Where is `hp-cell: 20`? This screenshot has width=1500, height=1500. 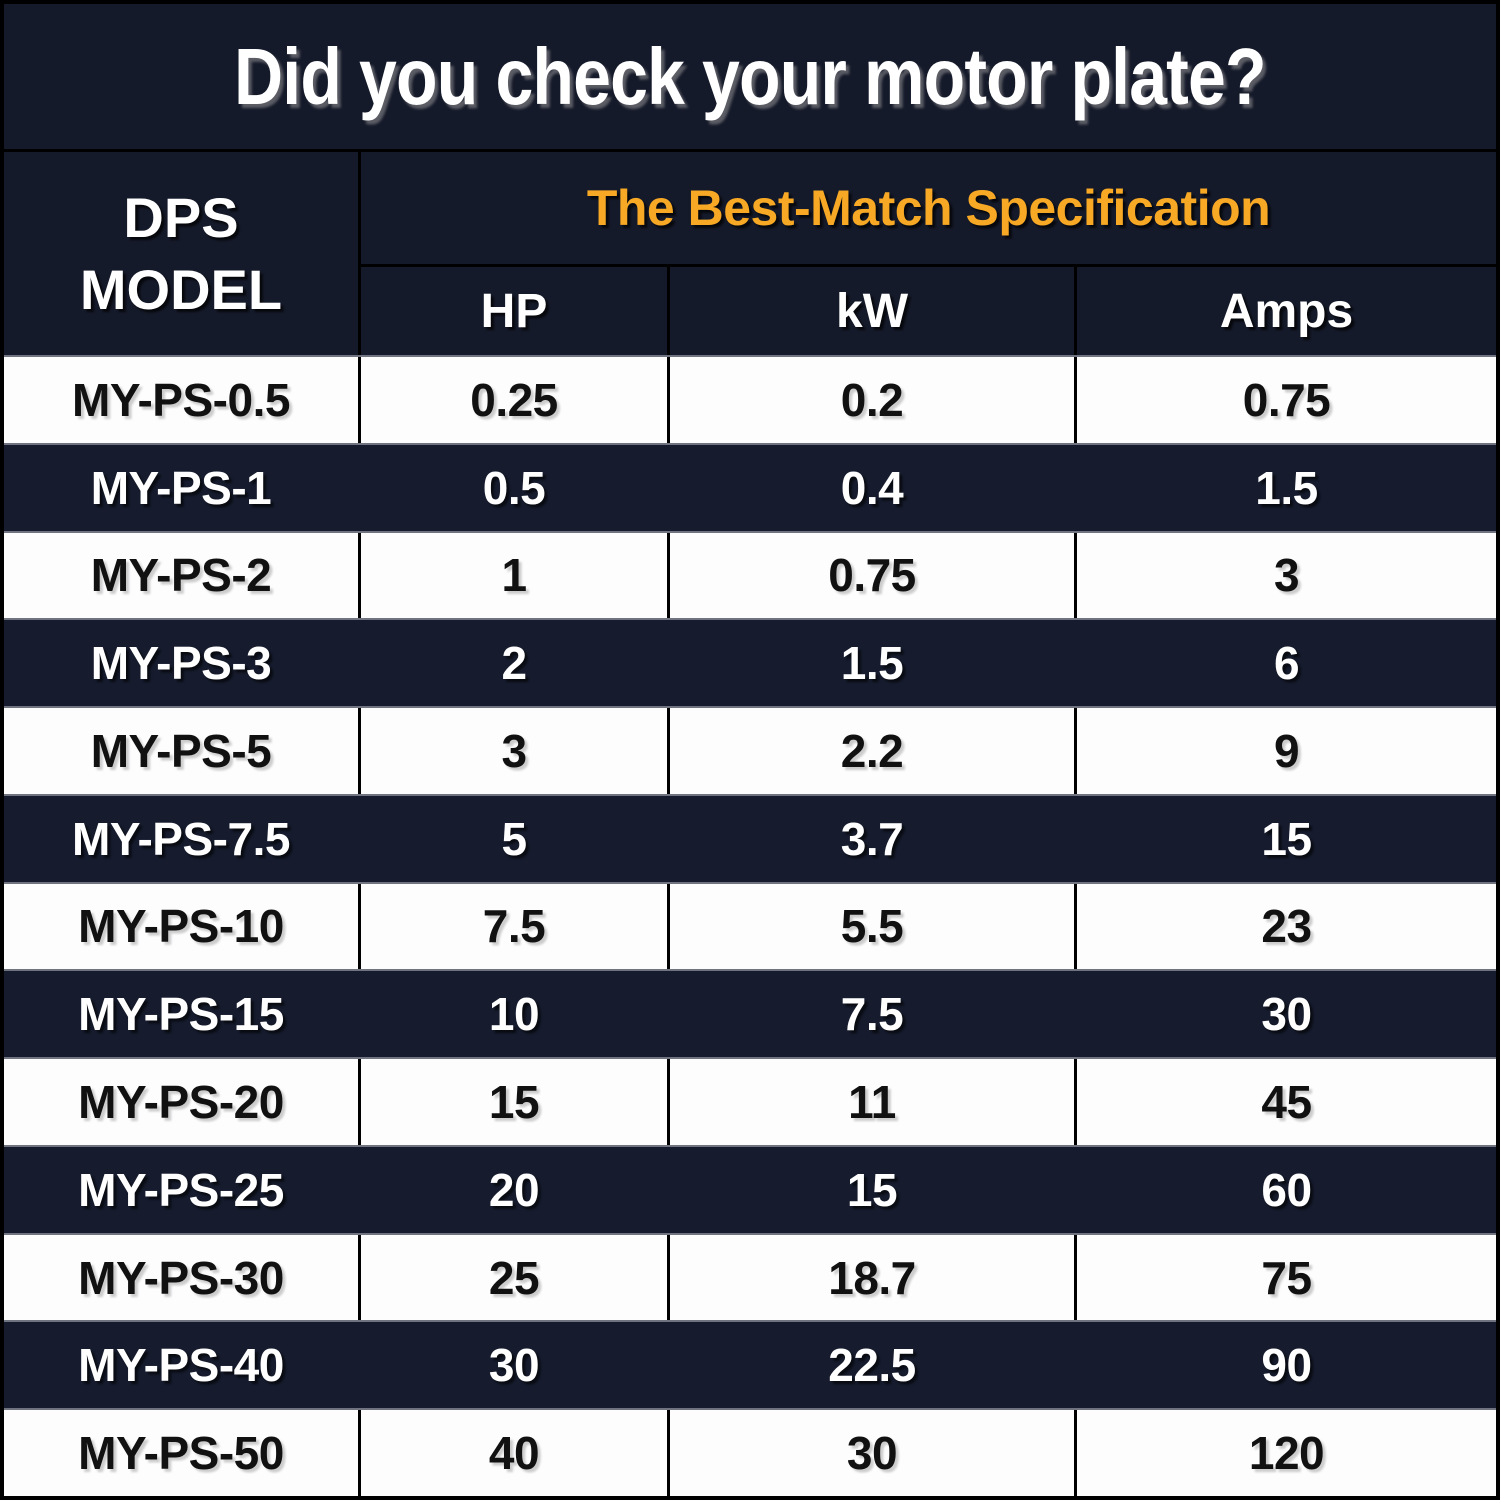
hp-cell: 20 is located at coordinates (515, 1189).